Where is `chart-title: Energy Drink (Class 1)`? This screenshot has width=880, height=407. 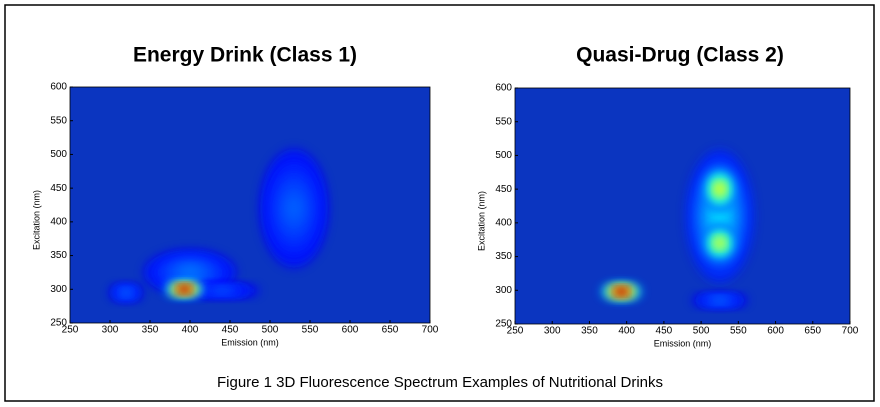
chart-title: Energy Drink (Class 1) is located at coordinates (245, 55).